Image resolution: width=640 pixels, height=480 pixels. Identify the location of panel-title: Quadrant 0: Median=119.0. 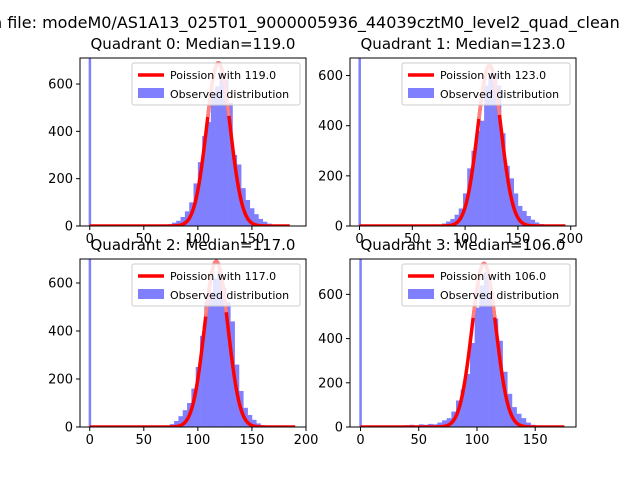
(193, 44).